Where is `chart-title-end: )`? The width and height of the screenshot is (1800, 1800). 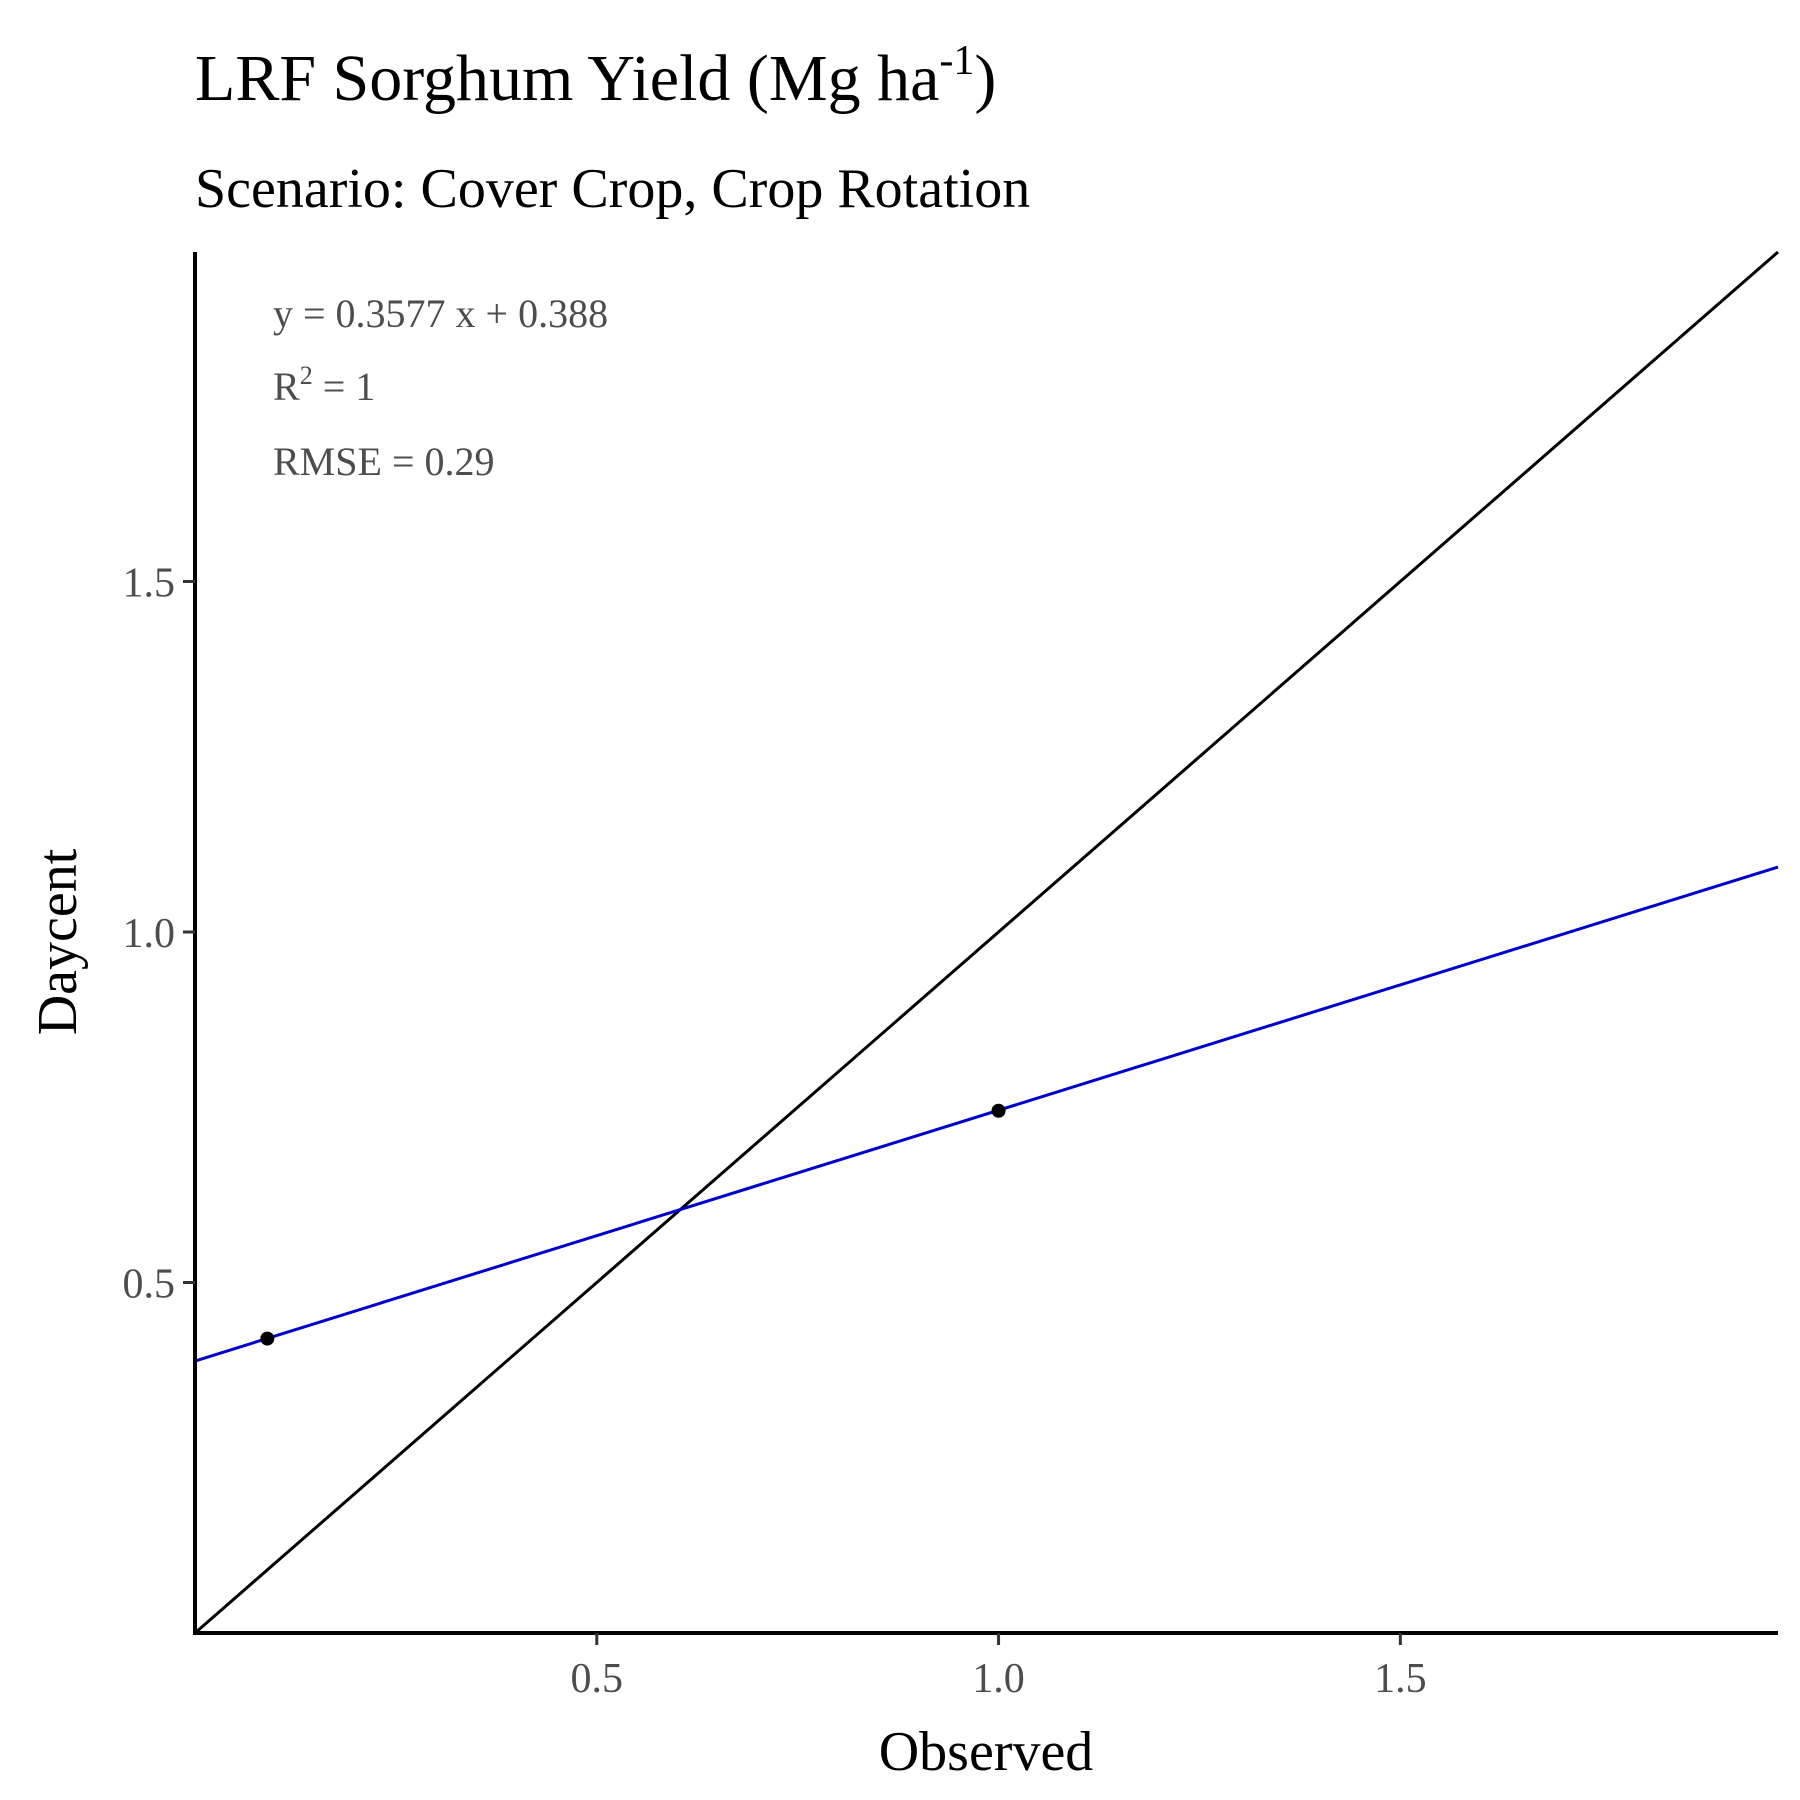 chart-title-end: ) is located at coordinates (985, 78).